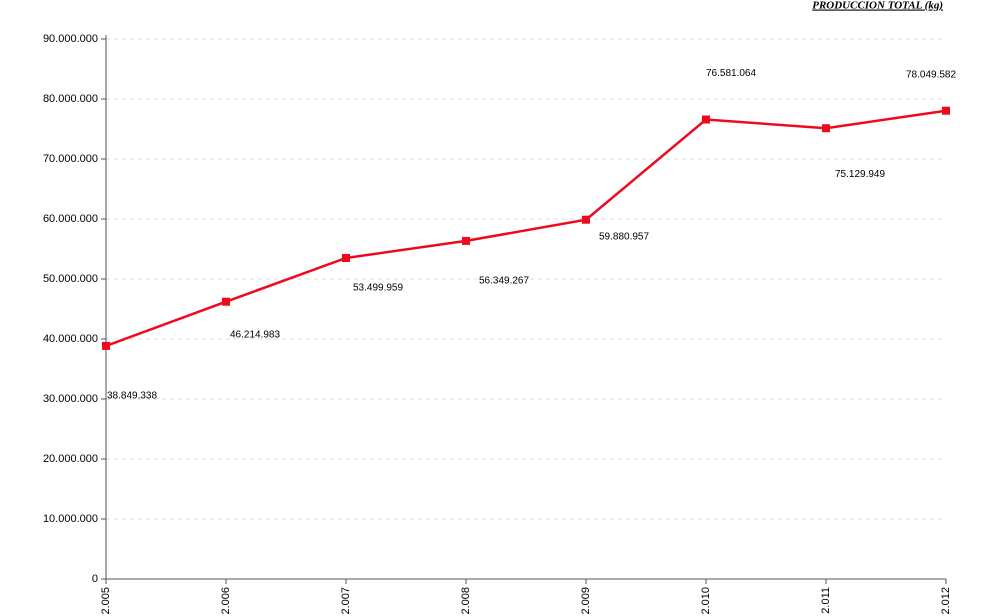 The width and height of the screenshot is (997, 616). Describe the element at coordinates (70, 39) in the screenshot. I see `y-tick-label: 90.000.000` at that location.